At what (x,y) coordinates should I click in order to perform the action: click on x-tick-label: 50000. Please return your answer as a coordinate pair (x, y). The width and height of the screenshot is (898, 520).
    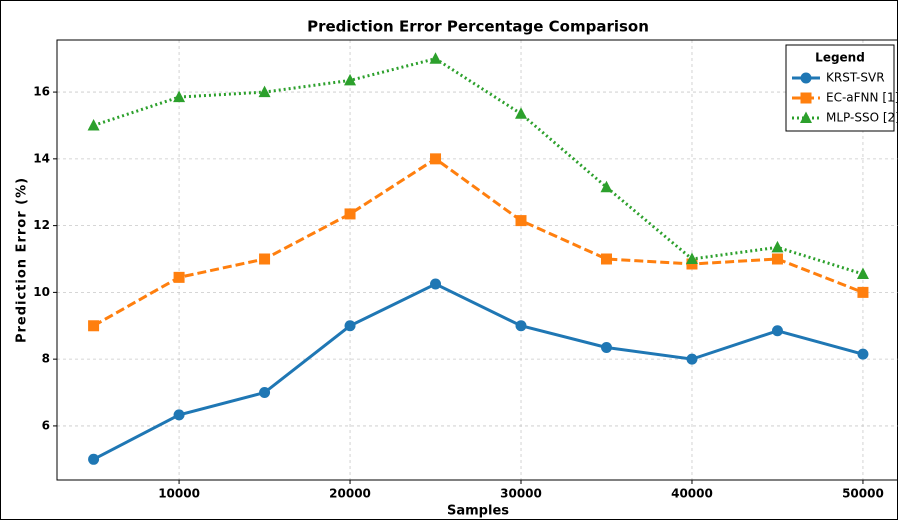
    Looking at the image, I should click on (863, 494).